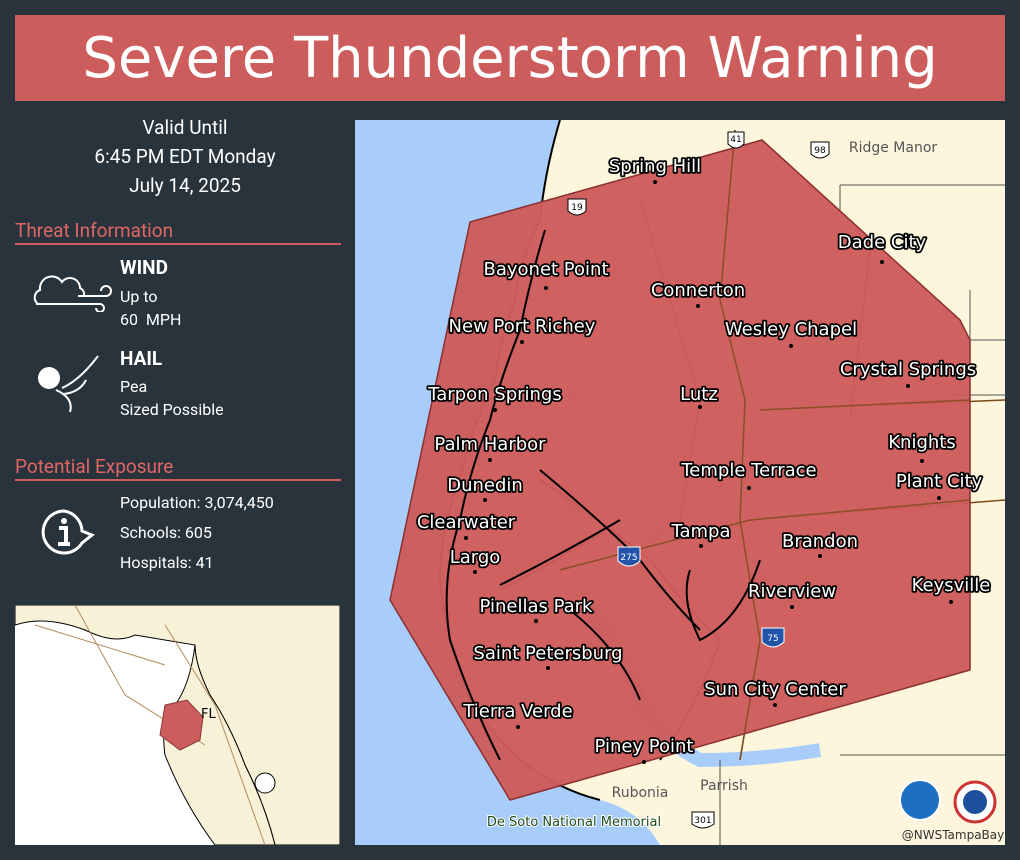 This screenshot has width=1020, height=860. Describe the element at coordinates (792, 591) in the screenshot. I see `city-label: Riverview` at that location.